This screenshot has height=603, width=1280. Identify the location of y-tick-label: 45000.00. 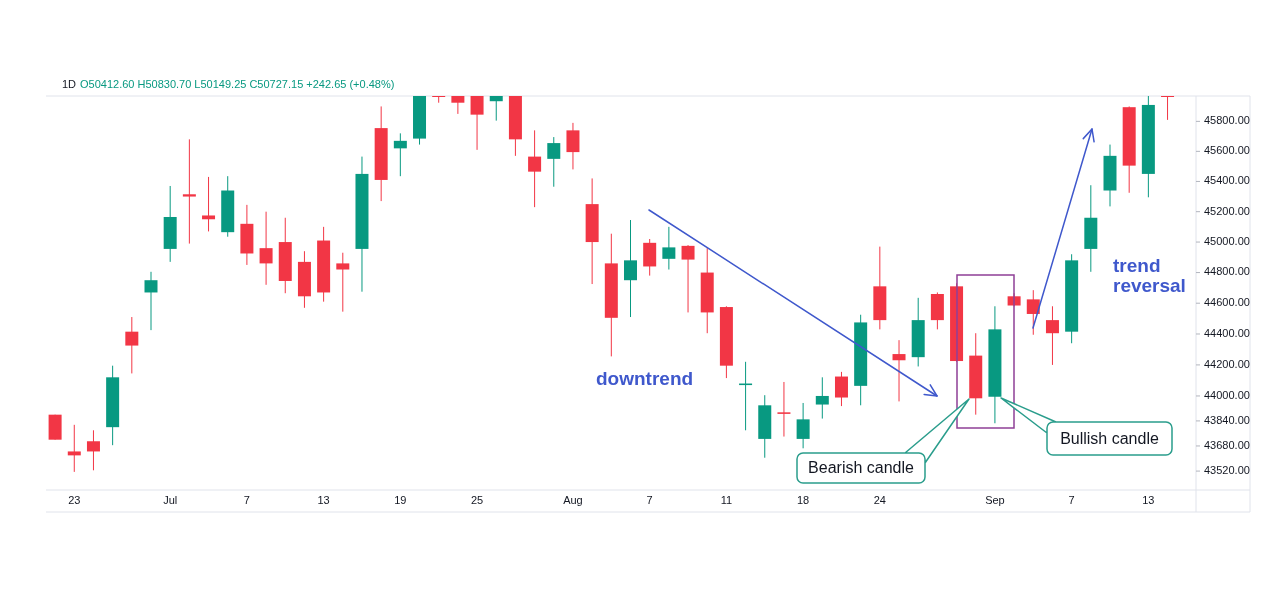
(1227, 240).